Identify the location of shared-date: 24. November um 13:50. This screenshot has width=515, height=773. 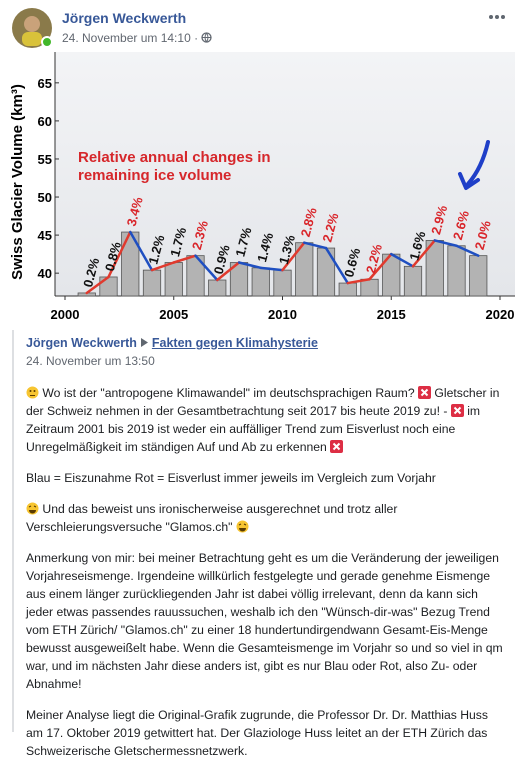
(90, 361).